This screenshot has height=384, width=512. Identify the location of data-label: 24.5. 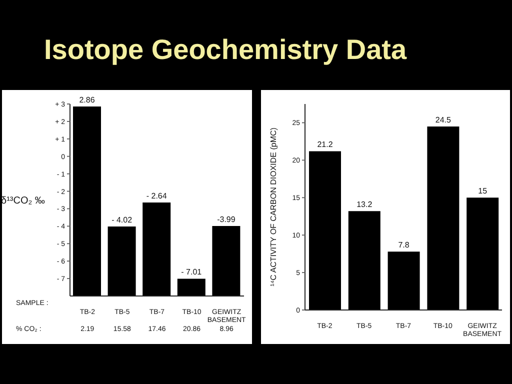
(443, 119).